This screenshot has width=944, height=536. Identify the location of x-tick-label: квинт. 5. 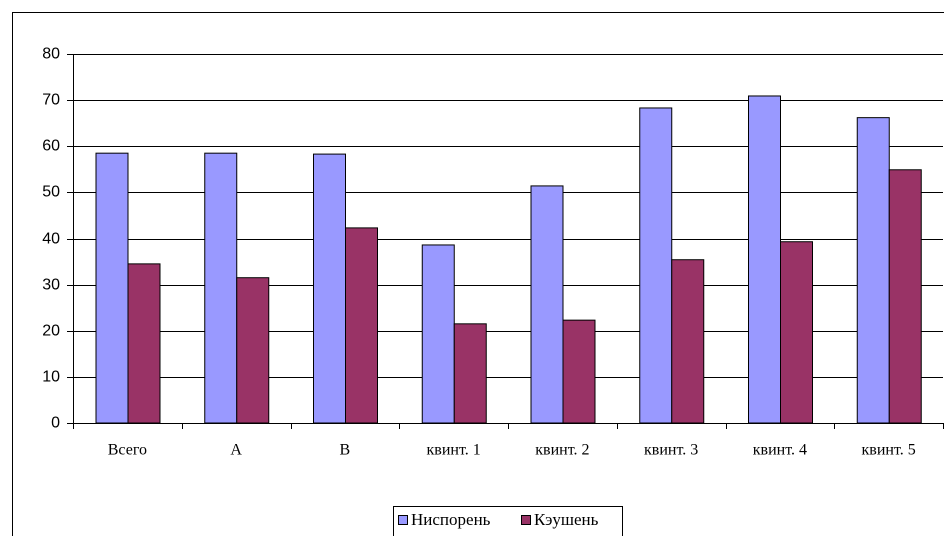
(889, 450).